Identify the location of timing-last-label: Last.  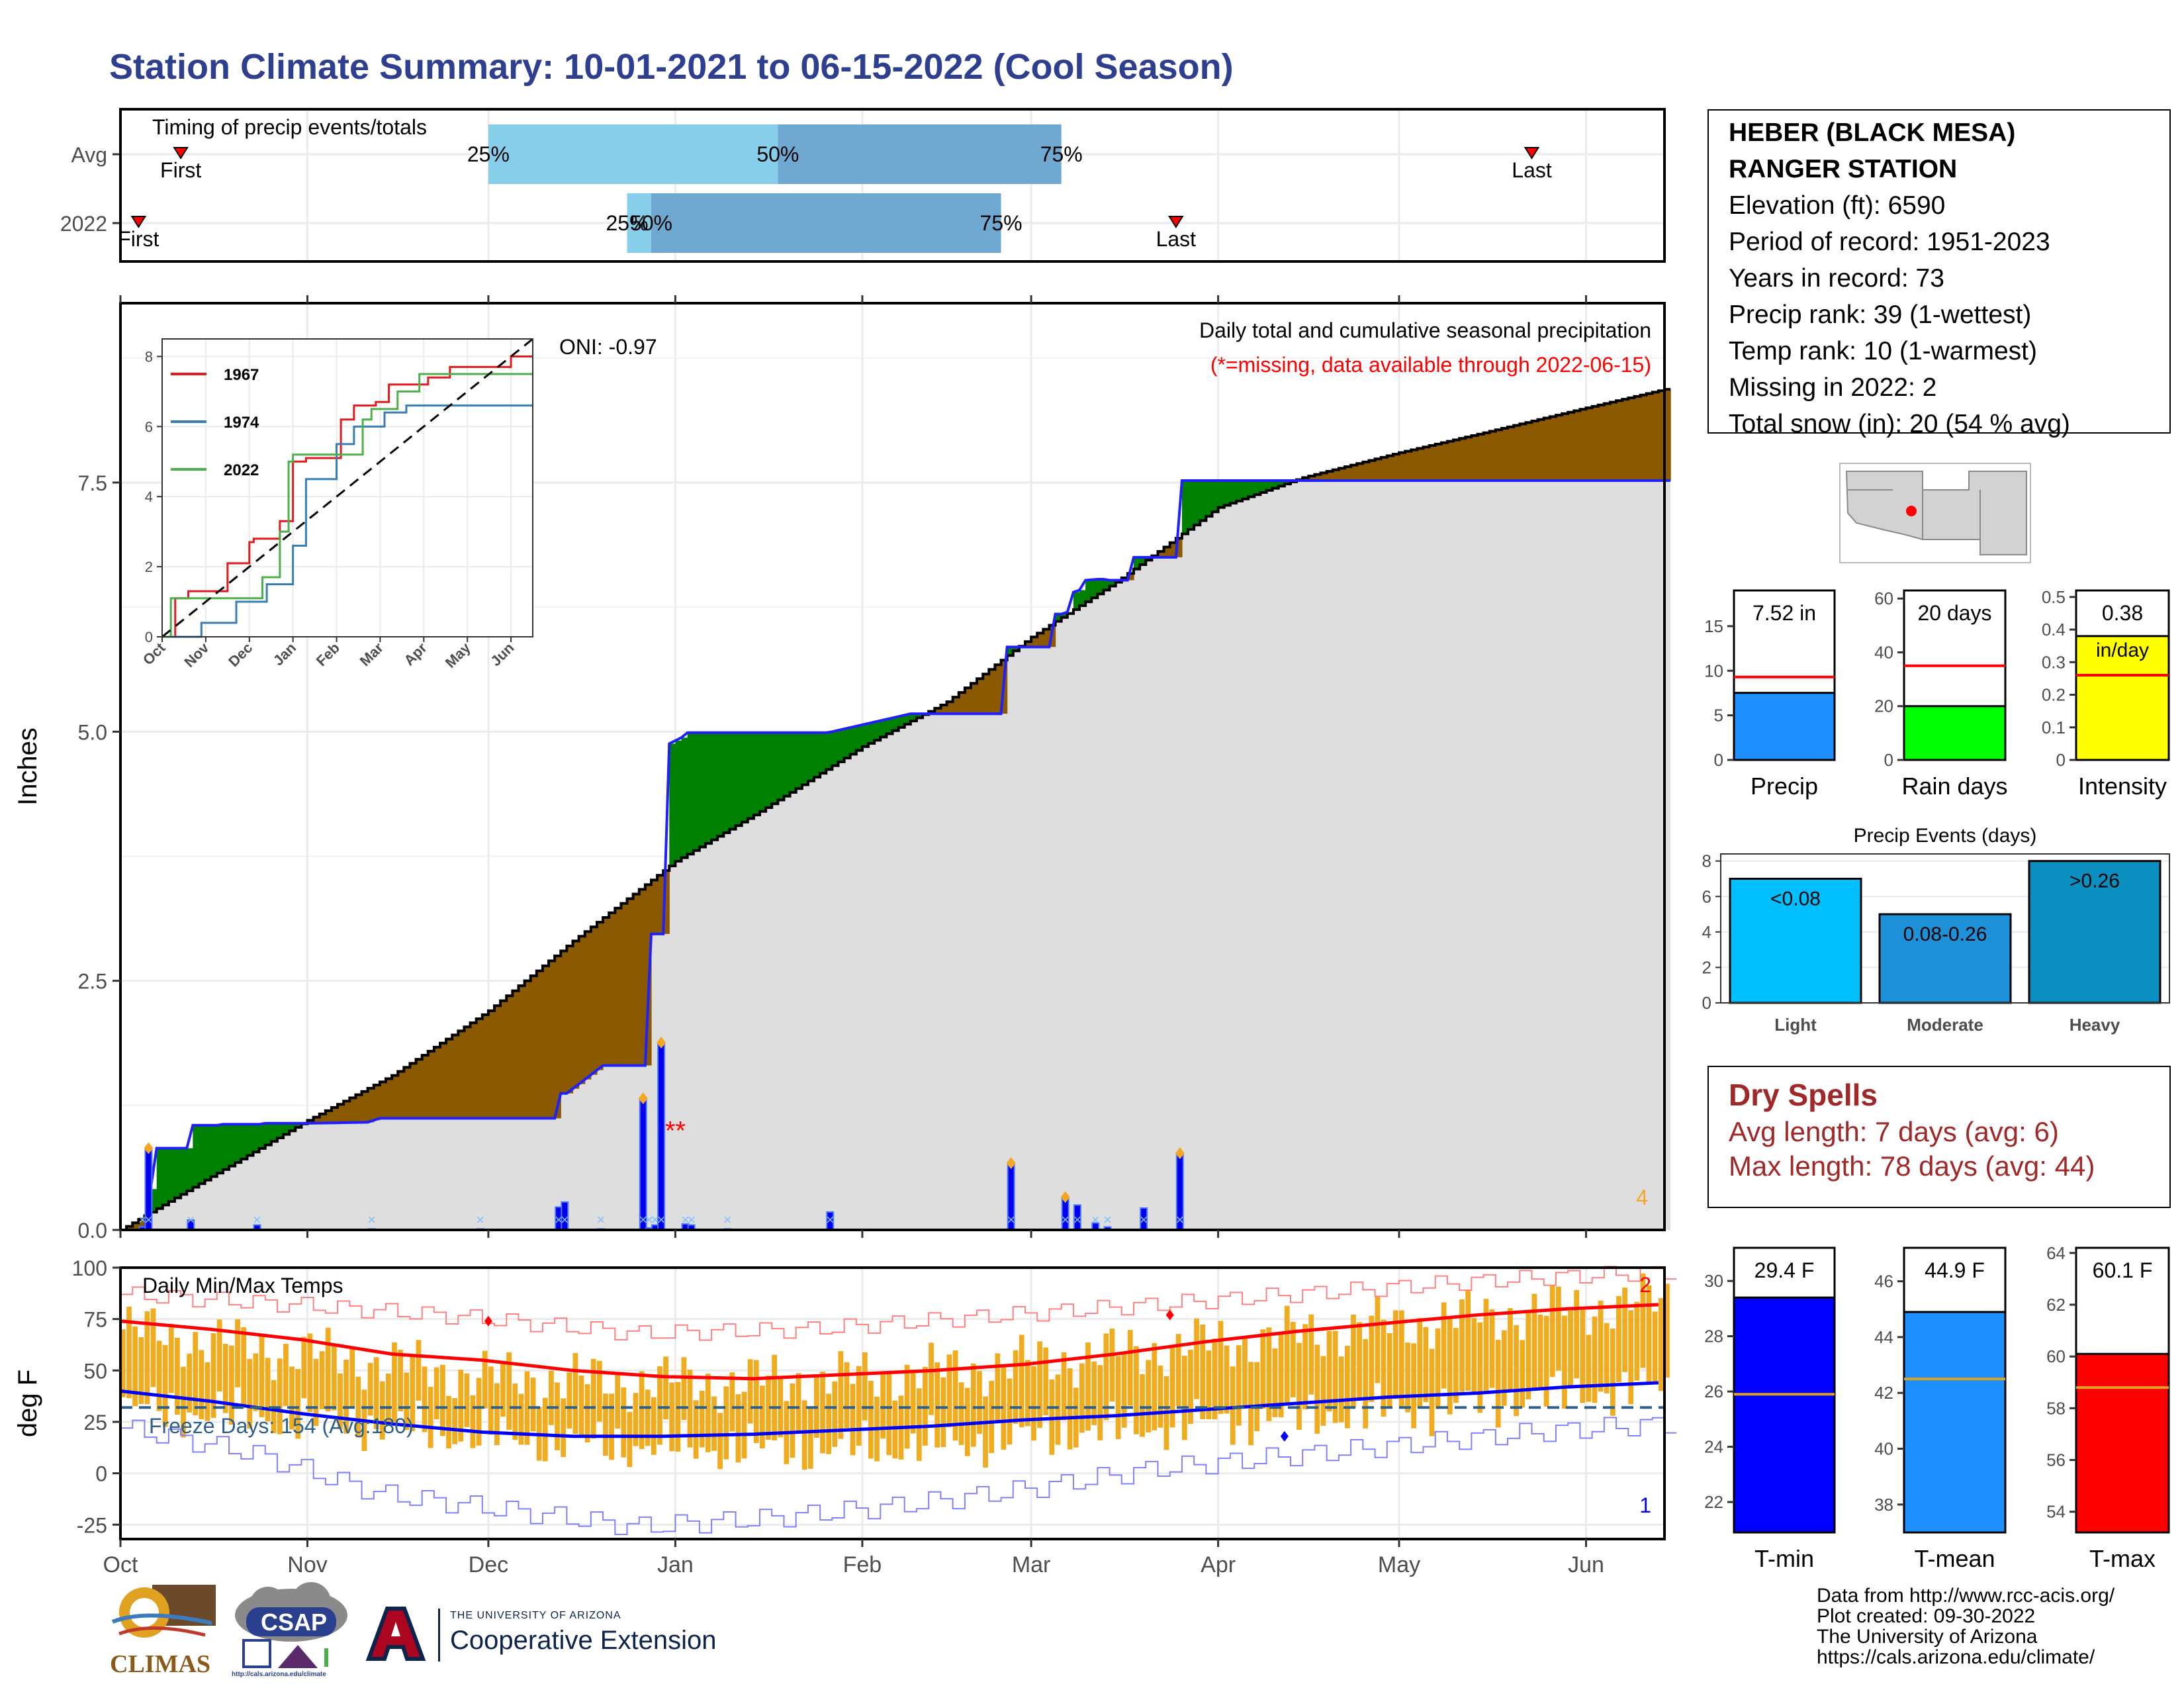
(1532, 170).